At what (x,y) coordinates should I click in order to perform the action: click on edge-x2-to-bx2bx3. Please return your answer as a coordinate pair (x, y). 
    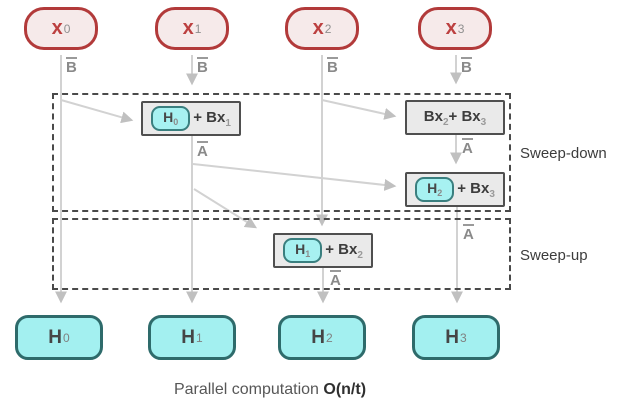
    Looking at the image, I should click on (359, 109).